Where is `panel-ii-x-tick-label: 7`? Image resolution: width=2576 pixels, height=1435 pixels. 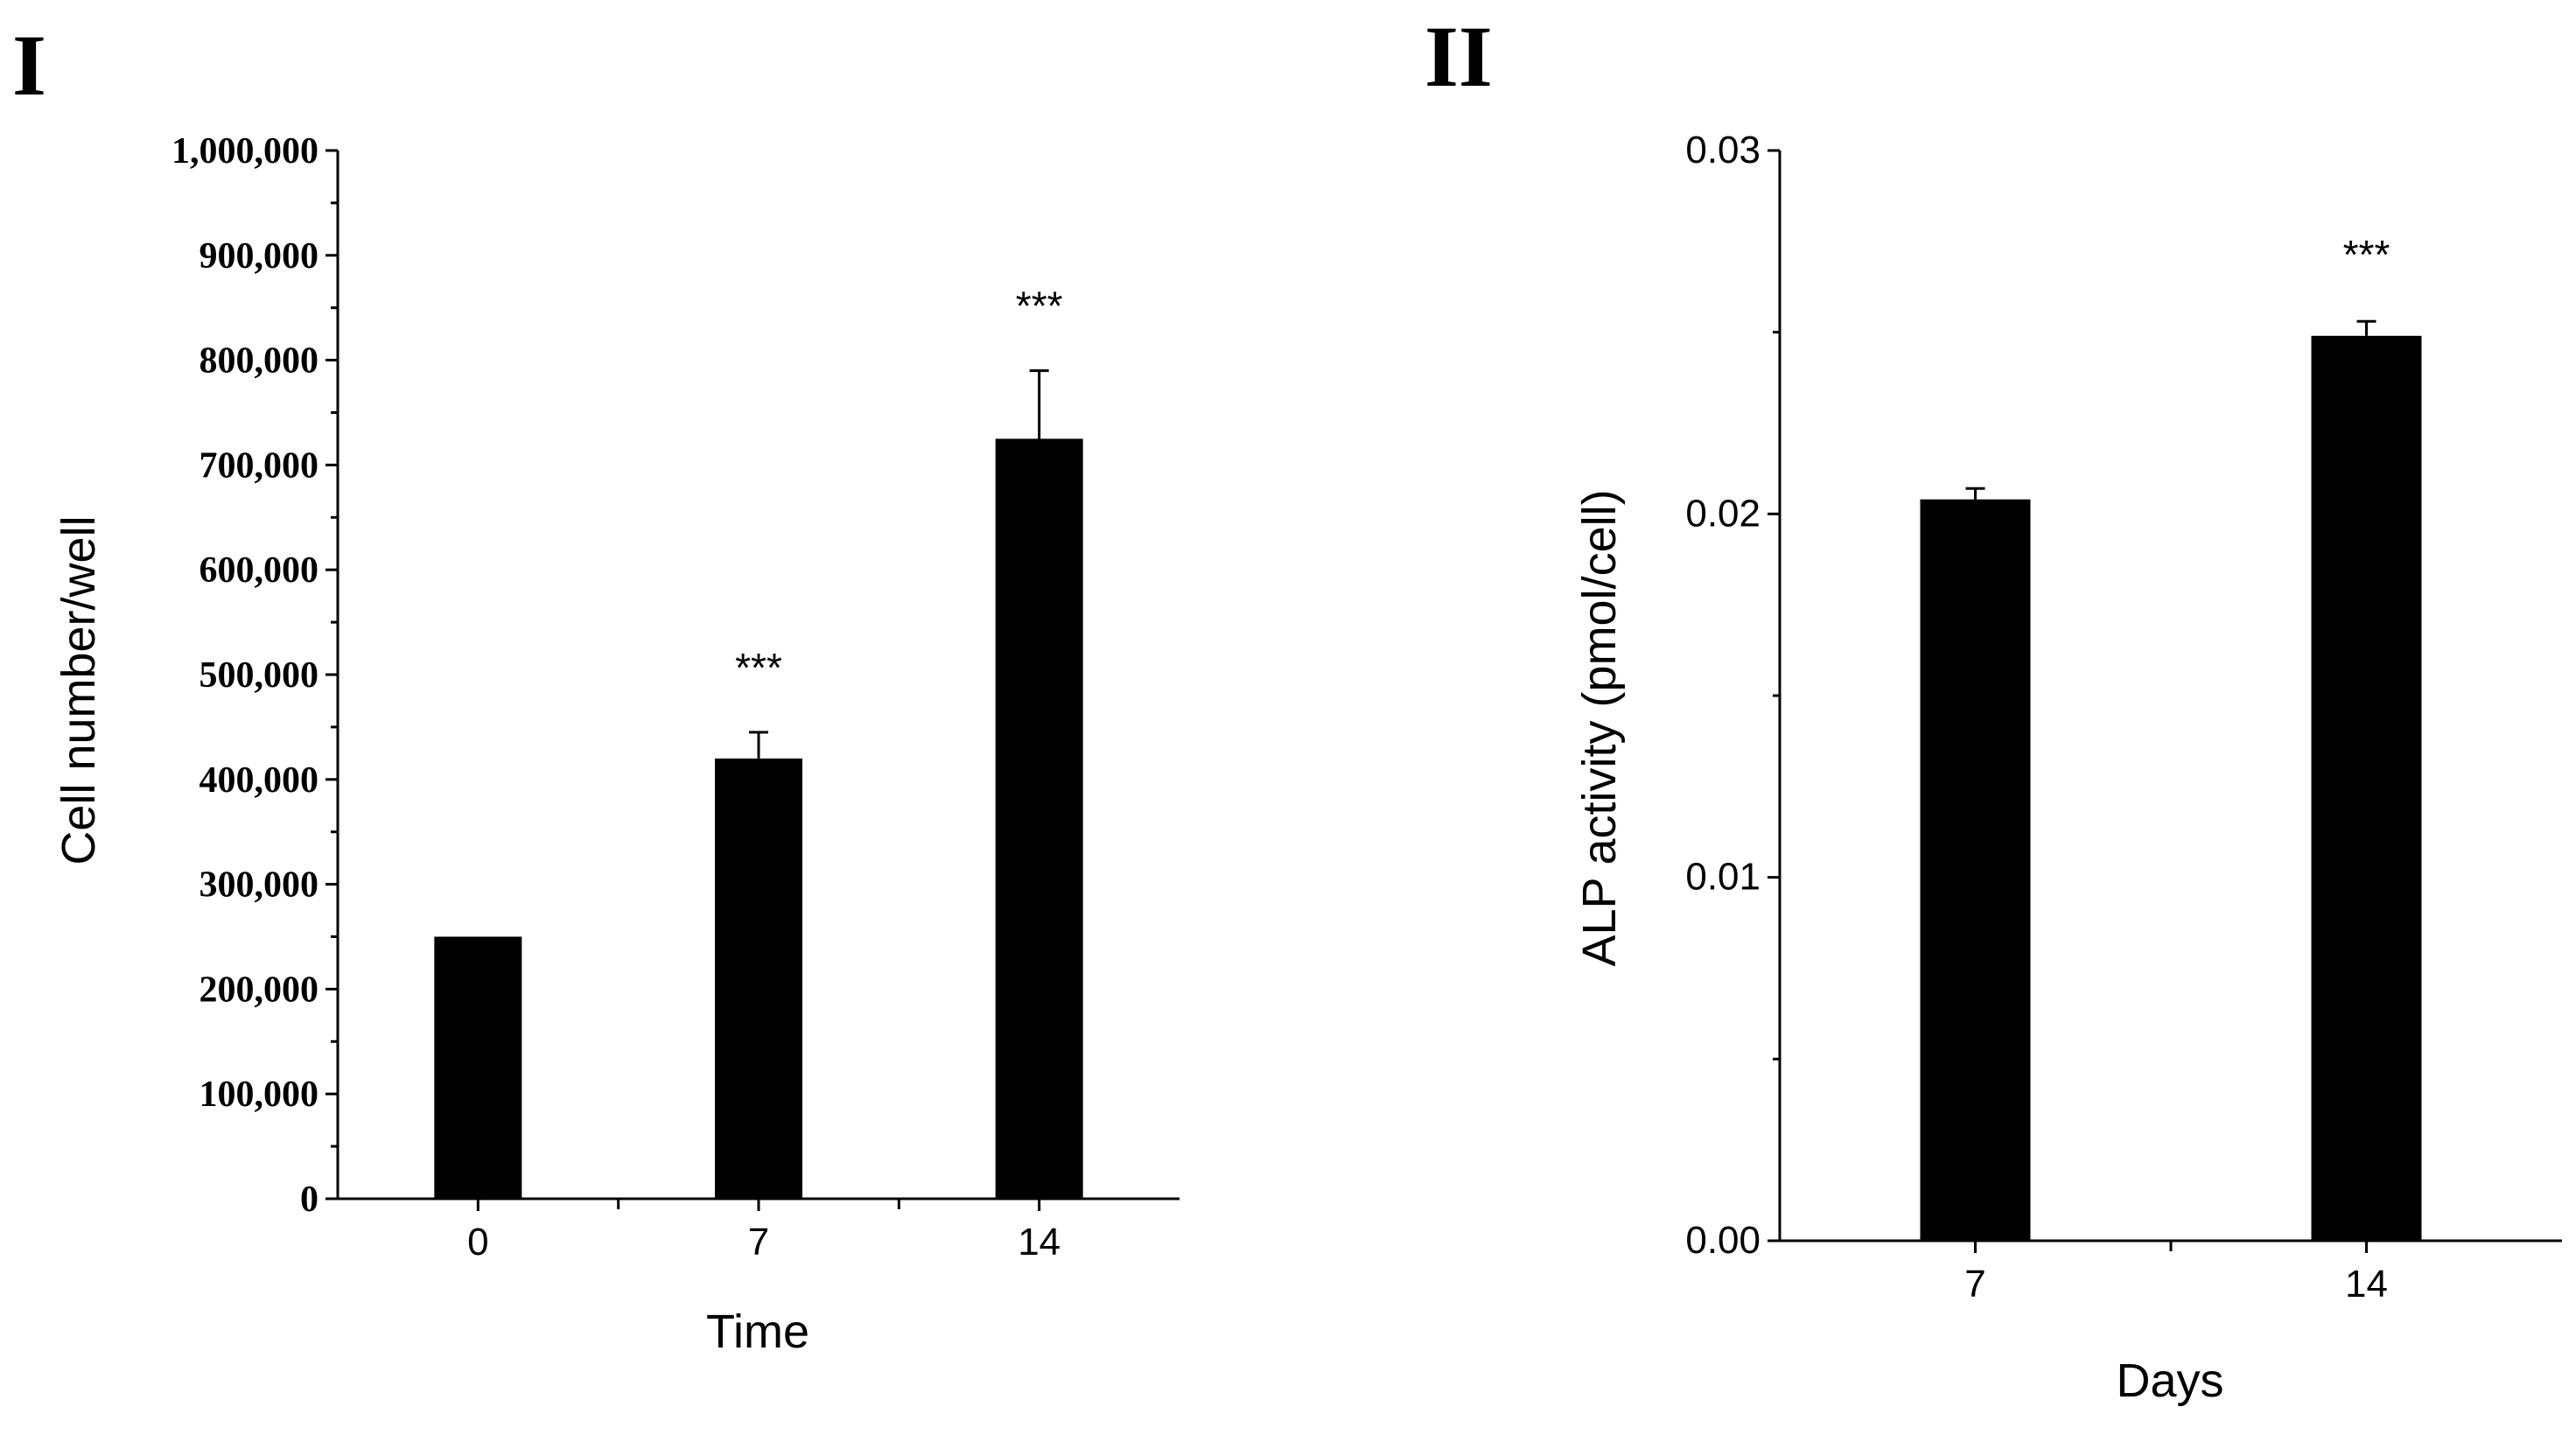 panel-ii-x-tick-label: 7 is located at coordinates (1974, 1284).